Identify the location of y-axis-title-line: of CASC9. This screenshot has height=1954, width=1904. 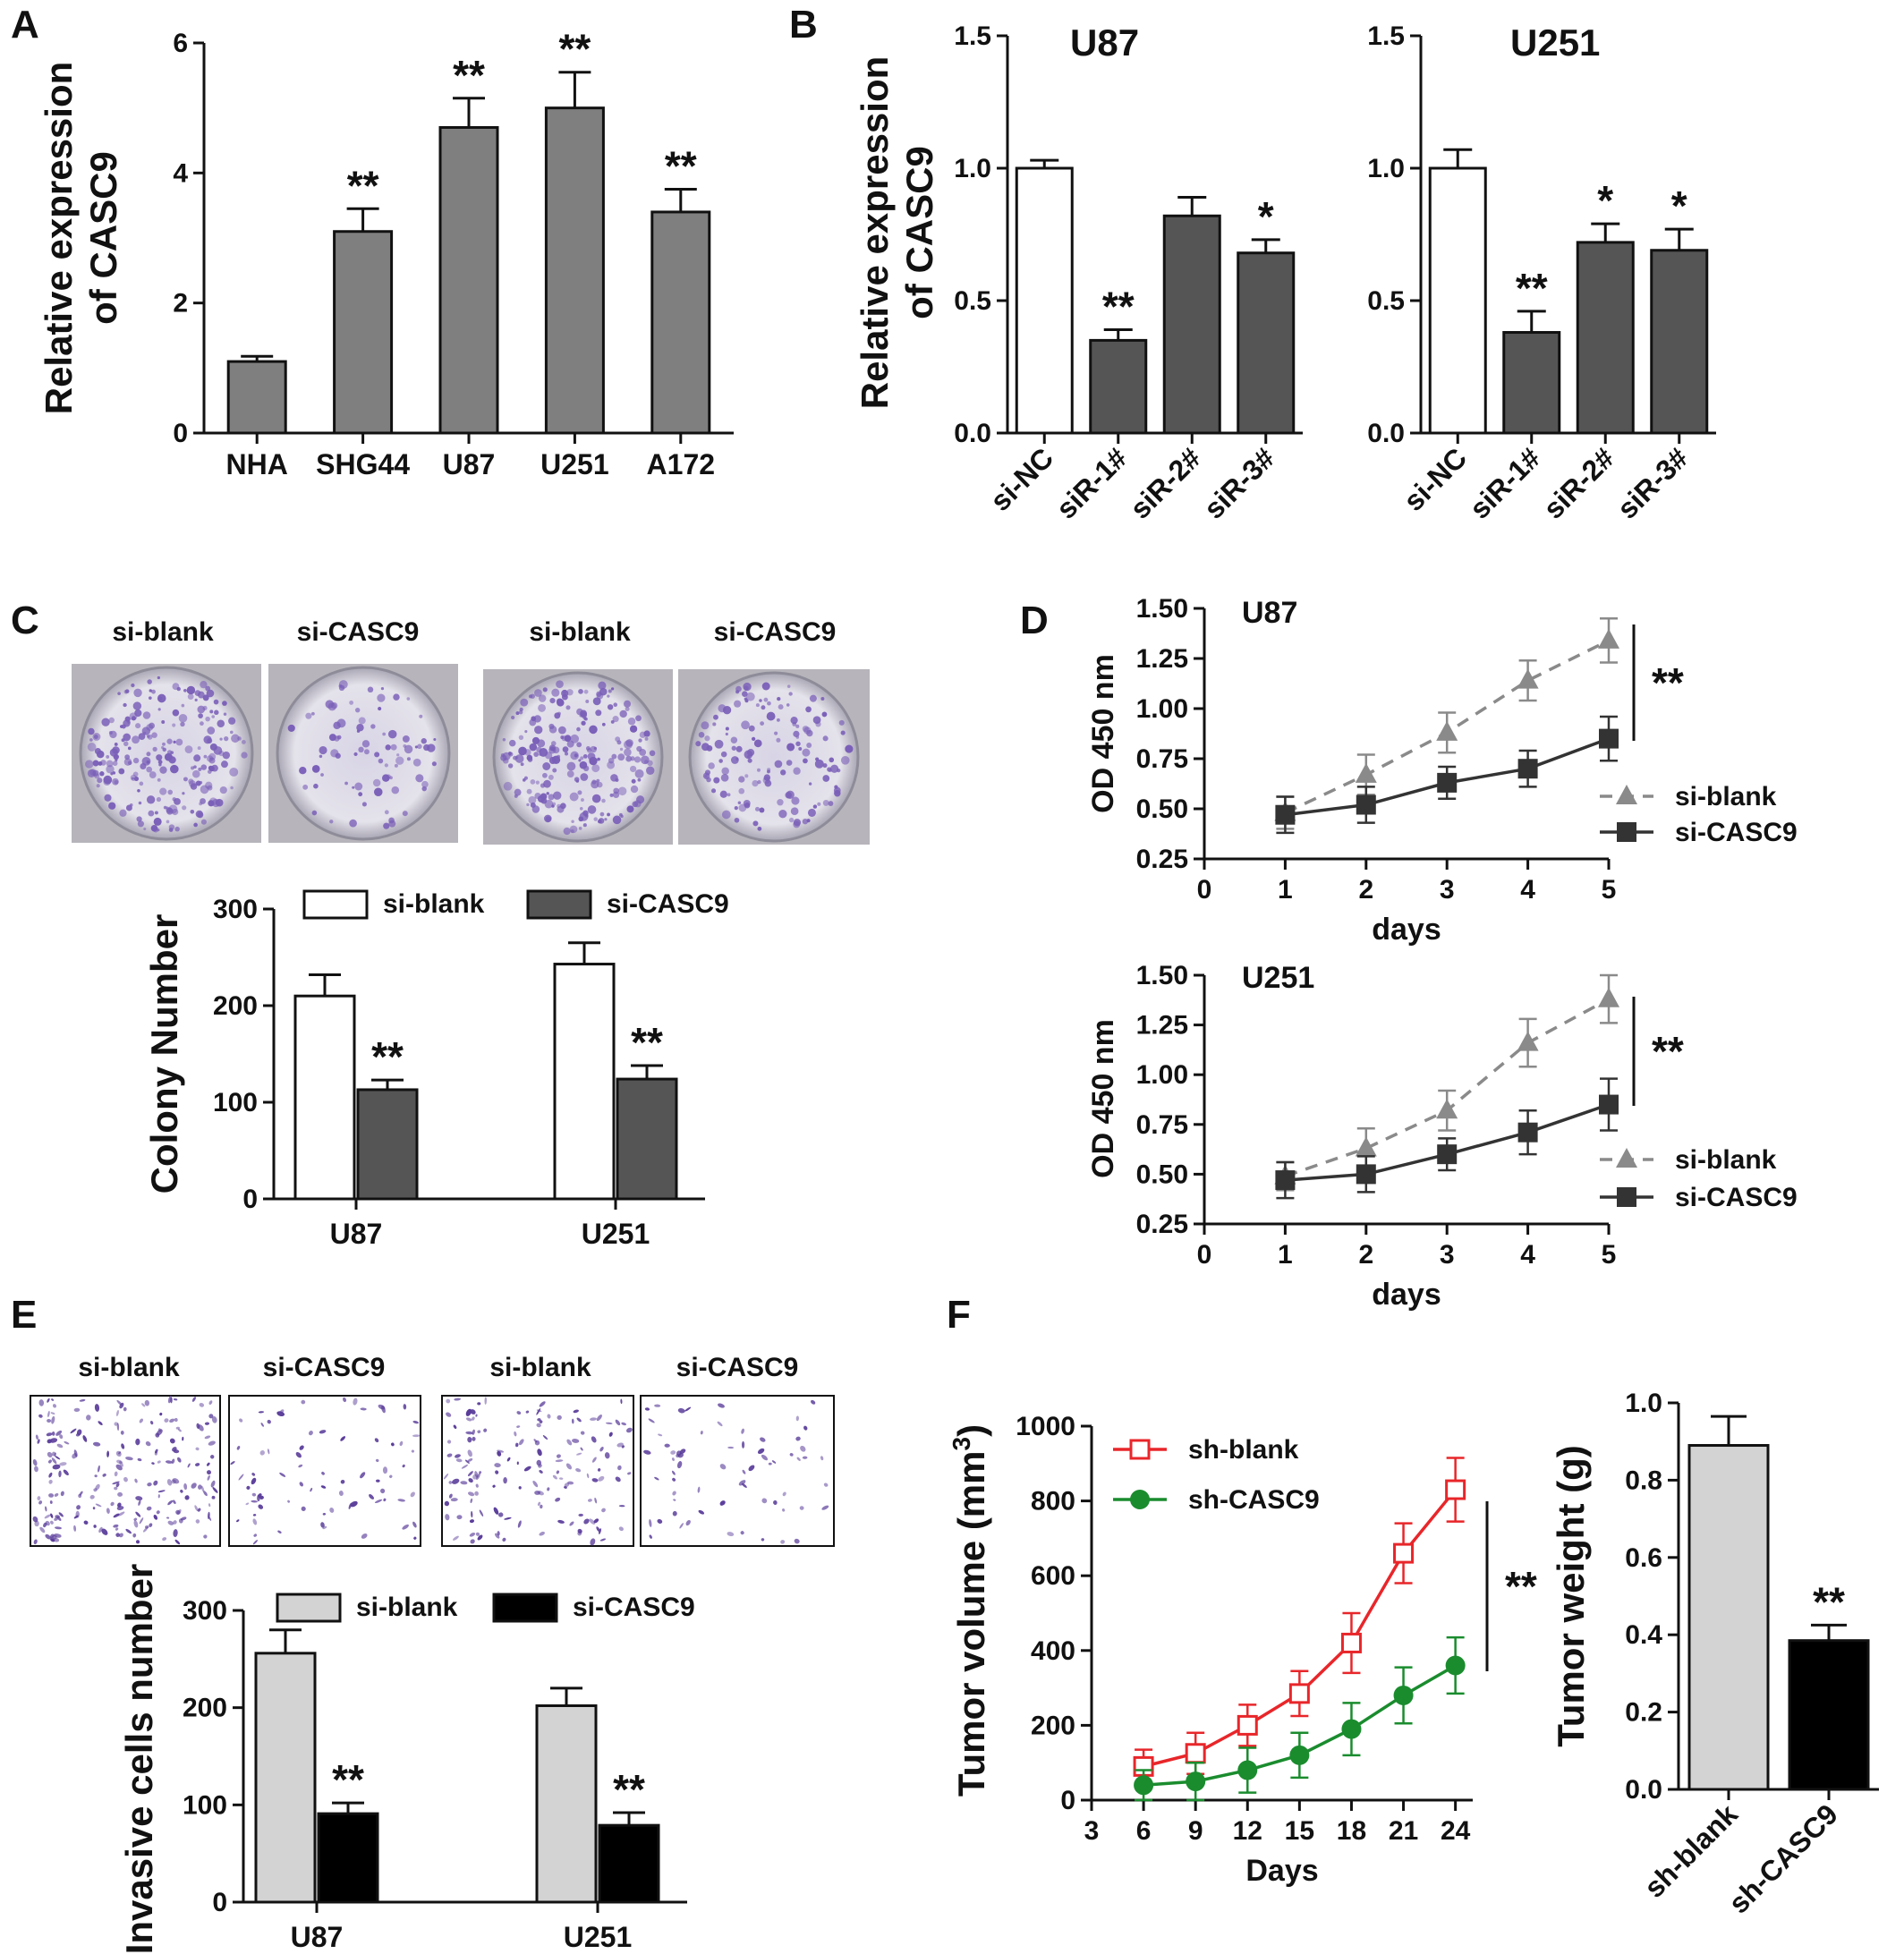
(919, 232).